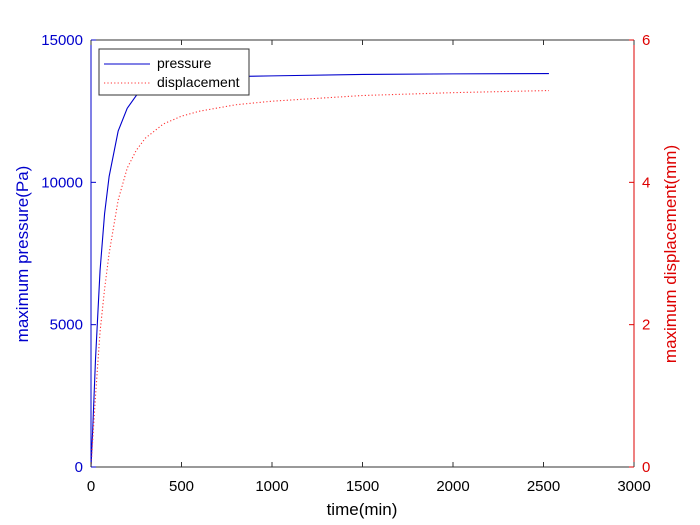 This screenshot has width=700, height=525. Describe the element at coordinates (198, 82) in the screenshot. I see `legend-label-displacement: displacement` at that location.